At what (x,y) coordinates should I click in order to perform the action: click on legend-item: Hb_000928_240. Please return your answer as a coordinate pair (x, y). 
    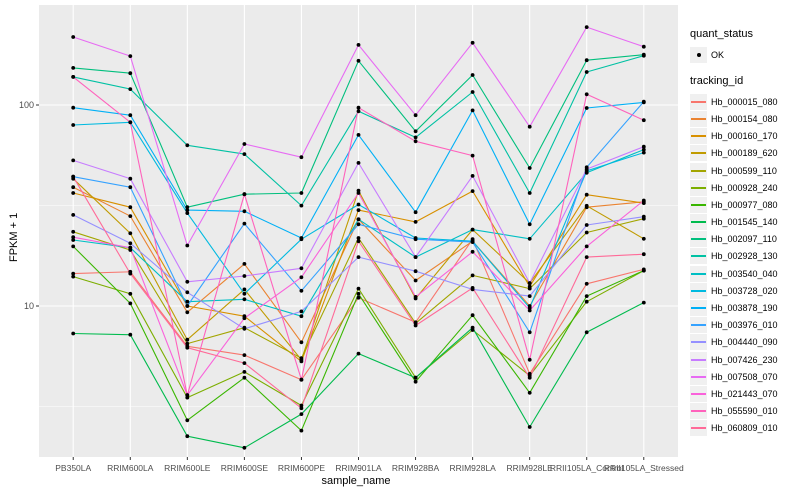
    Looking at the image, I should click on (744, 187).